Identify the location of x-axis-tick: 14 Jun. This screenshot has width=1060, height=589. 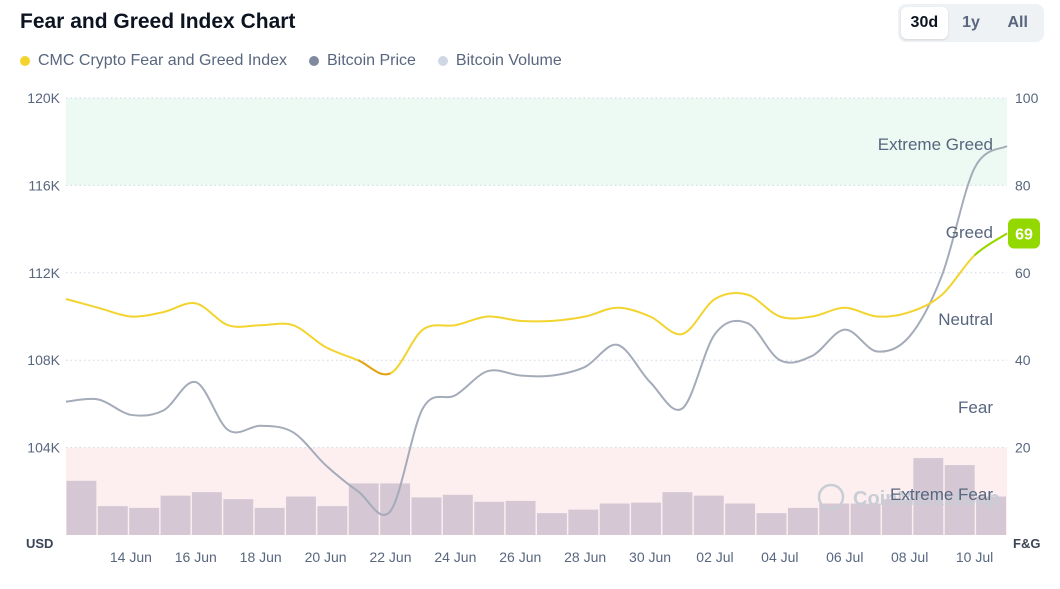
(131, 557).